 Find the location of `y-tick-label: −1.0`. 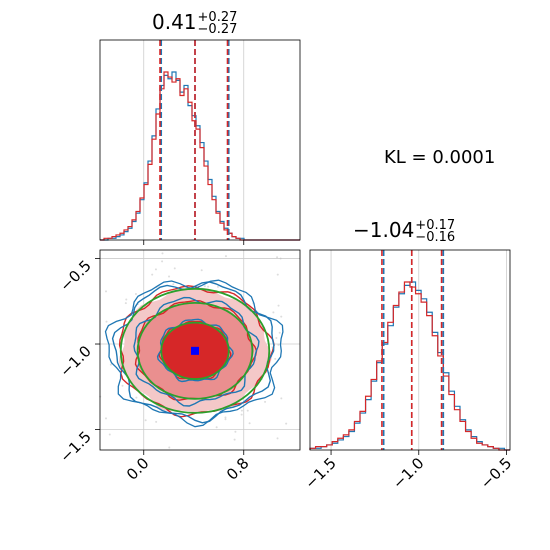

y-tick-label: −1.0 is located at coordinates (75, 361).